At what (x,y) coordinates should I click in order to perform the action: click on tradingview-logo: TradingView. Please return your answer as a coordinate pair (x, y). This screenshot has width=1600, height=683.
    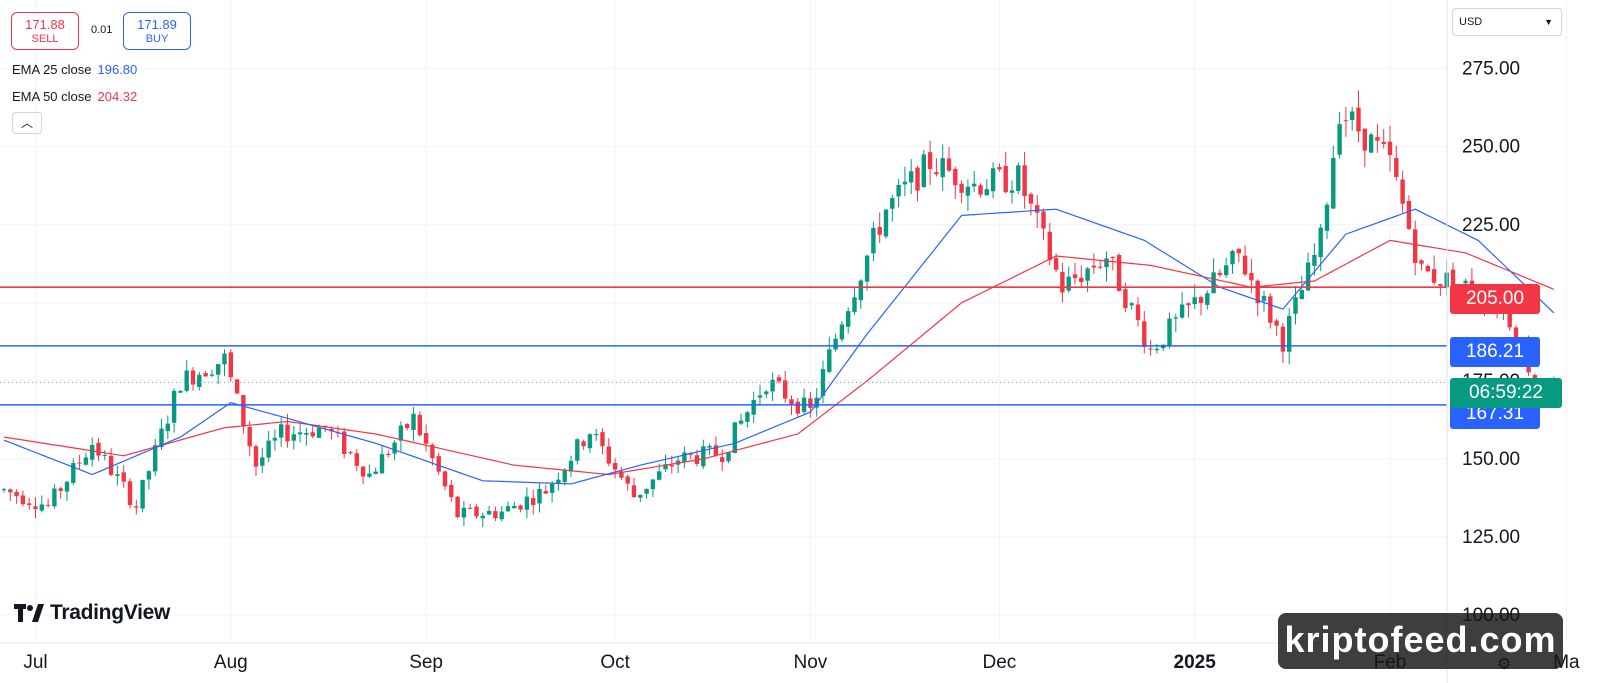
    Looking at the image, I should click on (92, 613).